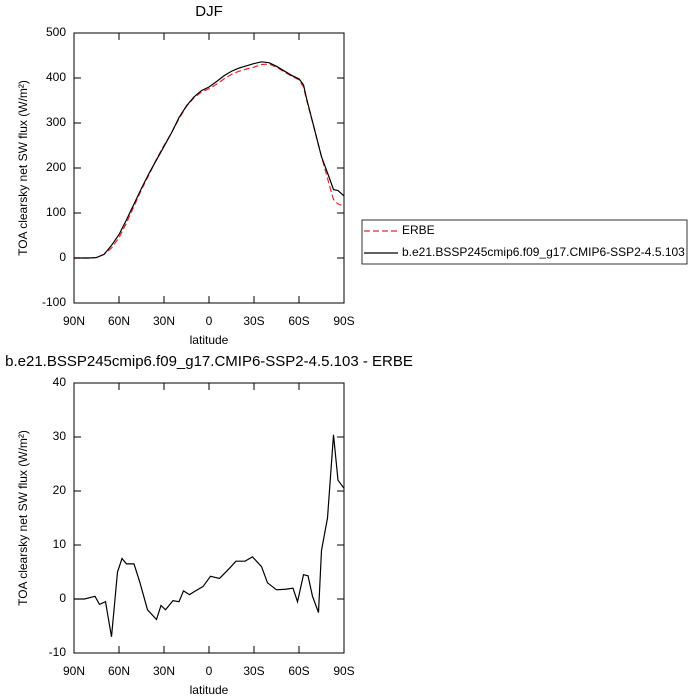 The height and width of the screenshot is (700, 700). I want to click on y-tick-label: 20, so click(60, 490).